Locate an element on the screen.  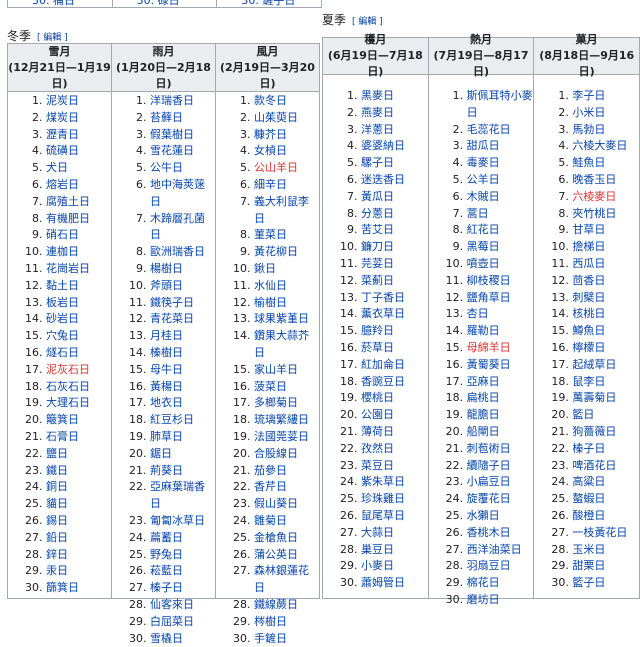
day-link: 籃日 is located at coordinates (583, 414).